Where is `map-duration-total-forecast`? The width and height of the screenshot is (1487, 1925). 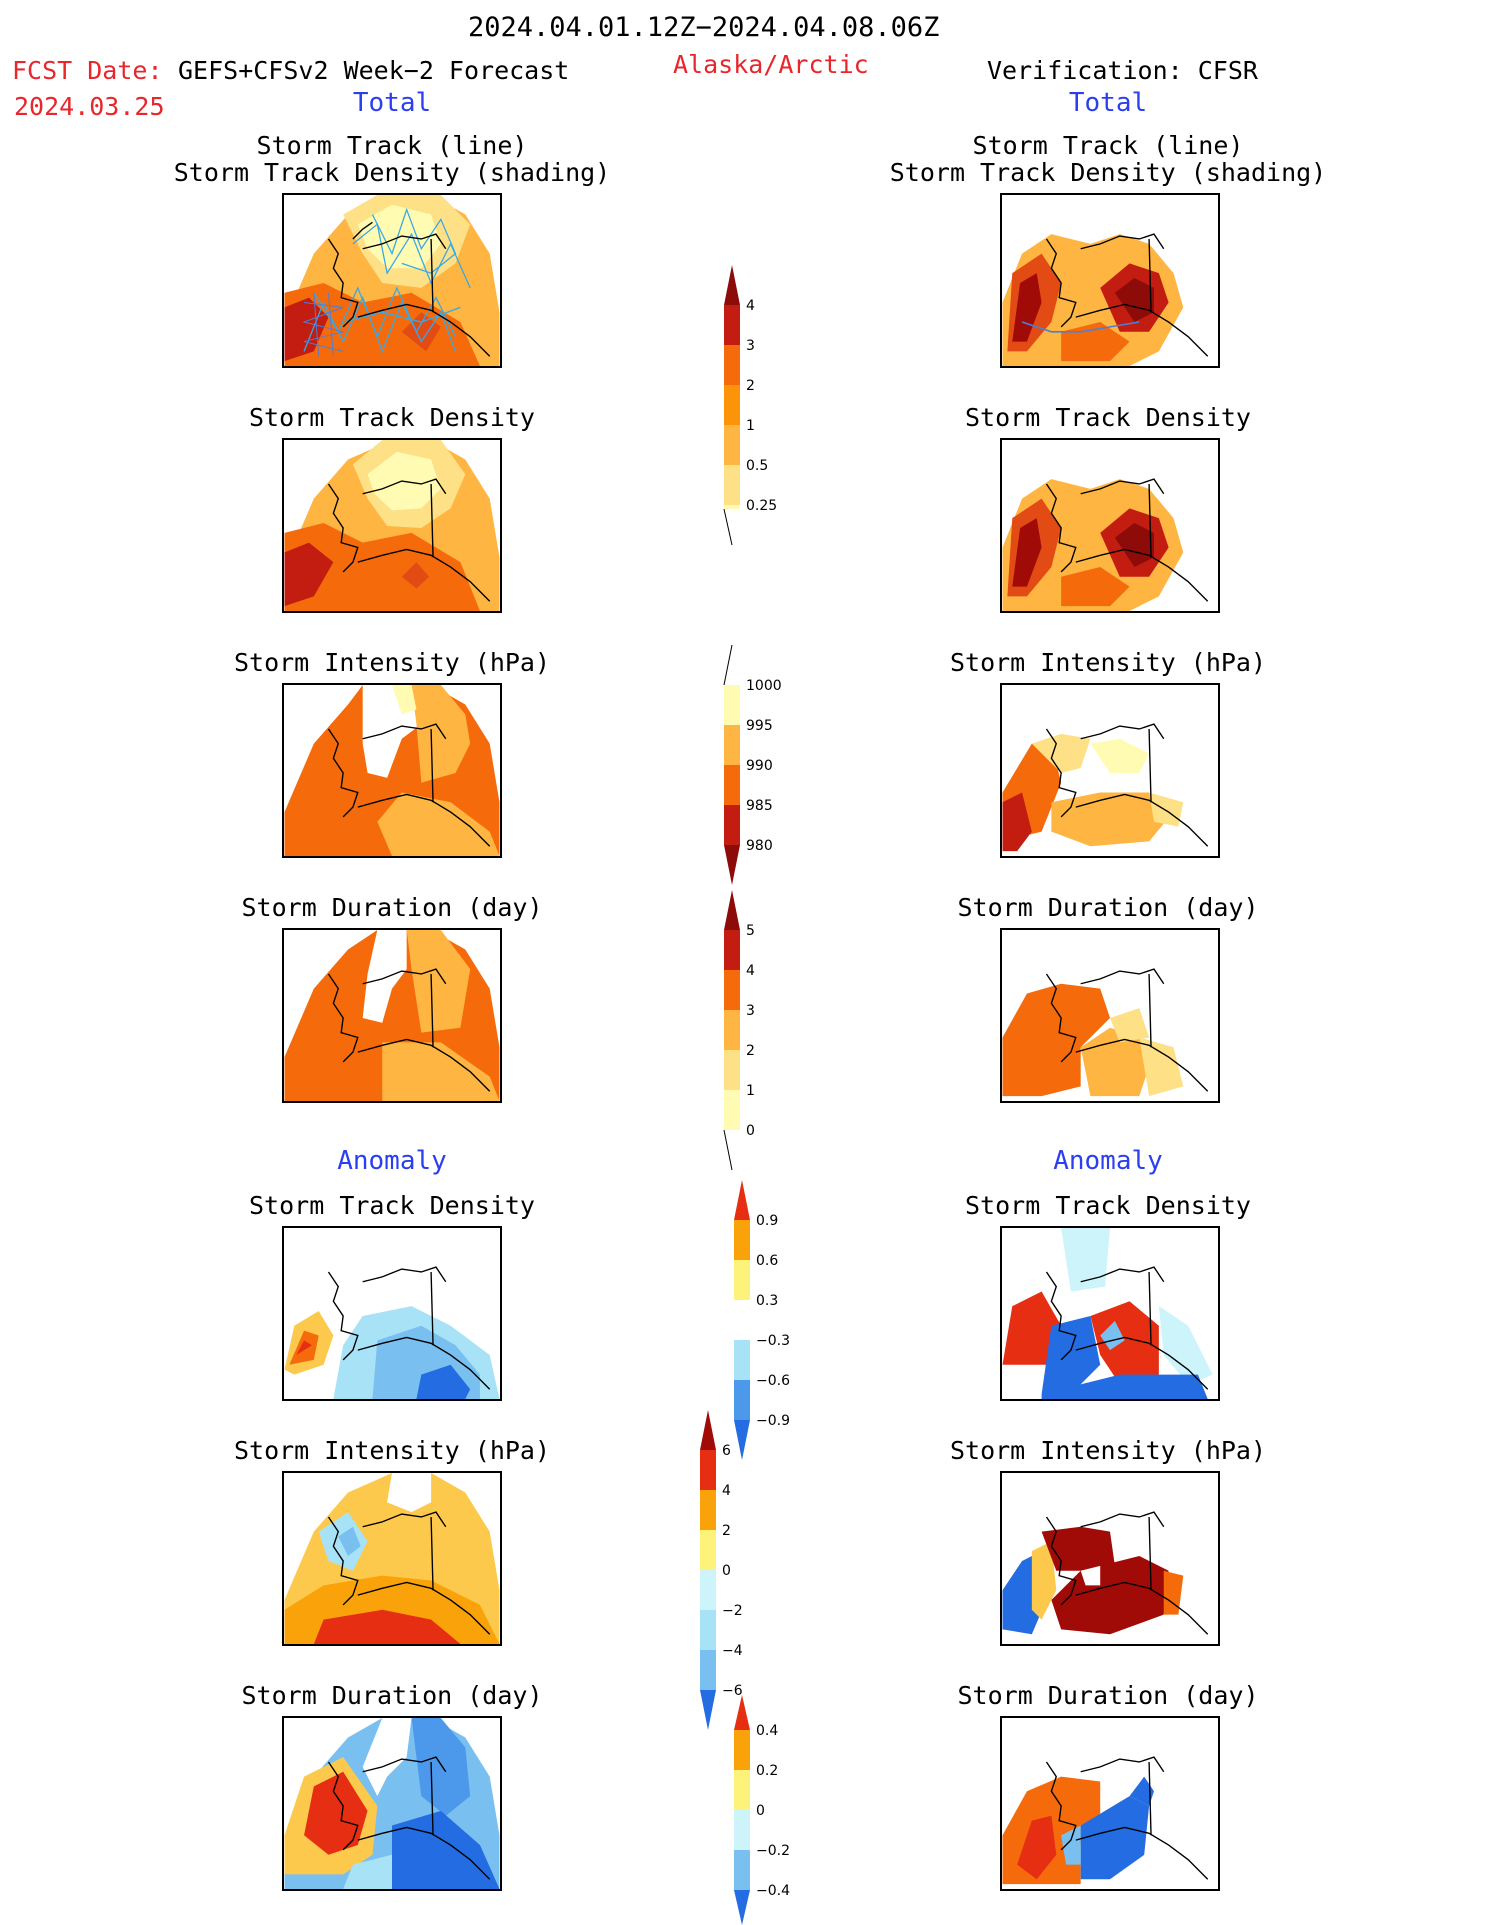 map-duration-total-forecast is located at coordinates (392, 1015).